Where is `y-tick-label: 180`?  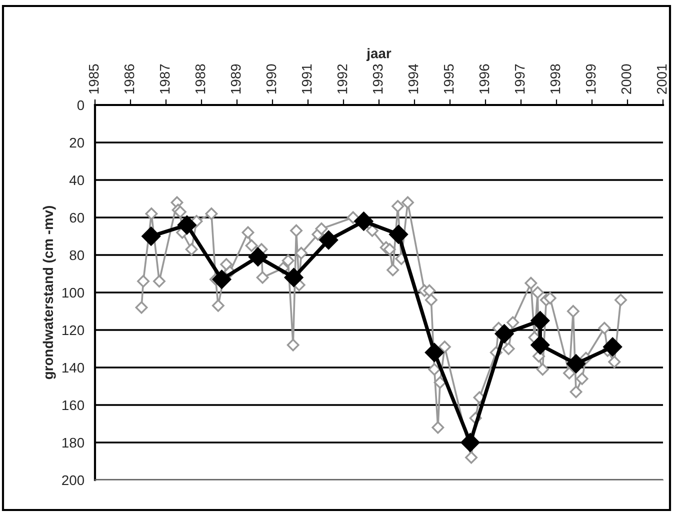
y-tick-label: 180 is located at coordinates (73, 443).